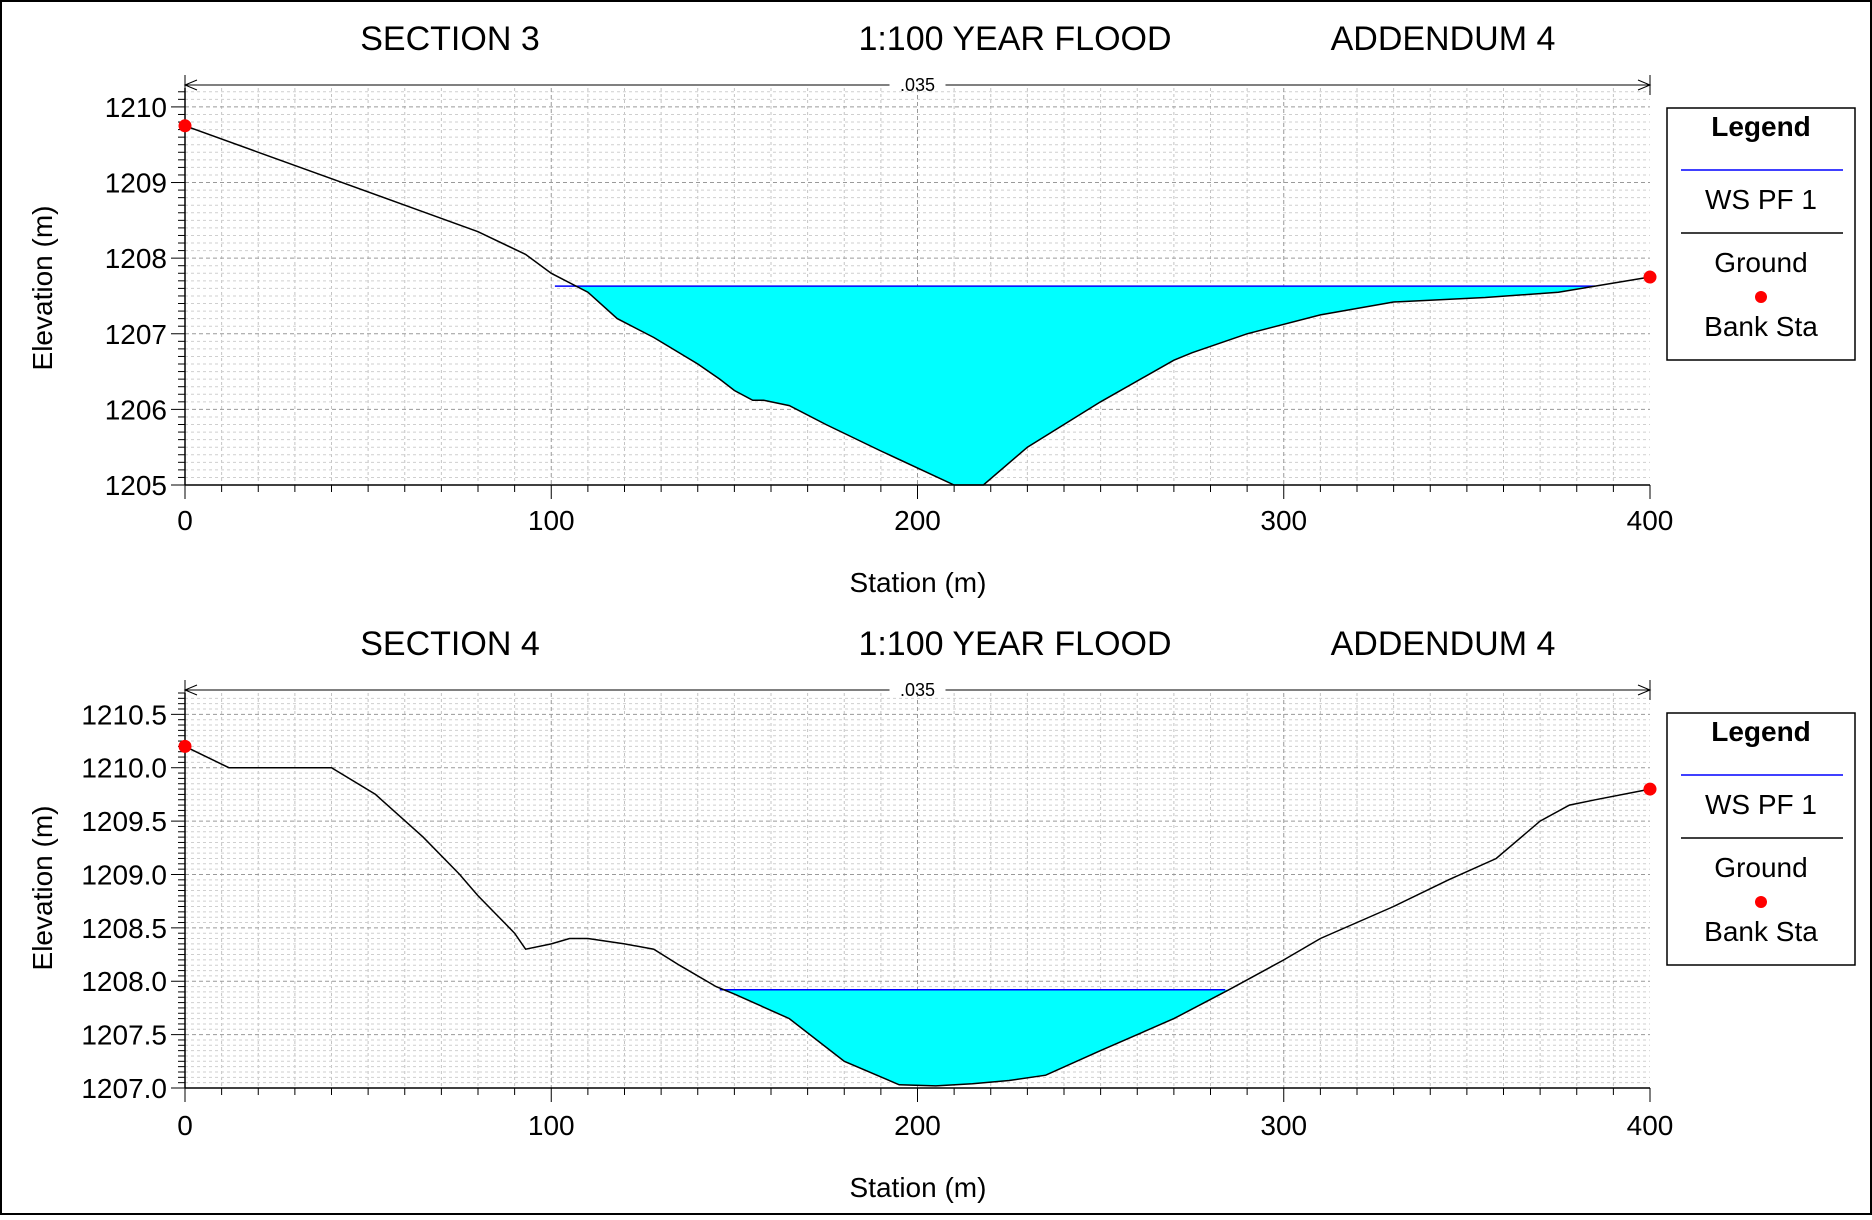 Image resolution: width=1872 pixels, height=1220 pixels. I want to click on y-tick-label: 1208.0, so click(124, 981).